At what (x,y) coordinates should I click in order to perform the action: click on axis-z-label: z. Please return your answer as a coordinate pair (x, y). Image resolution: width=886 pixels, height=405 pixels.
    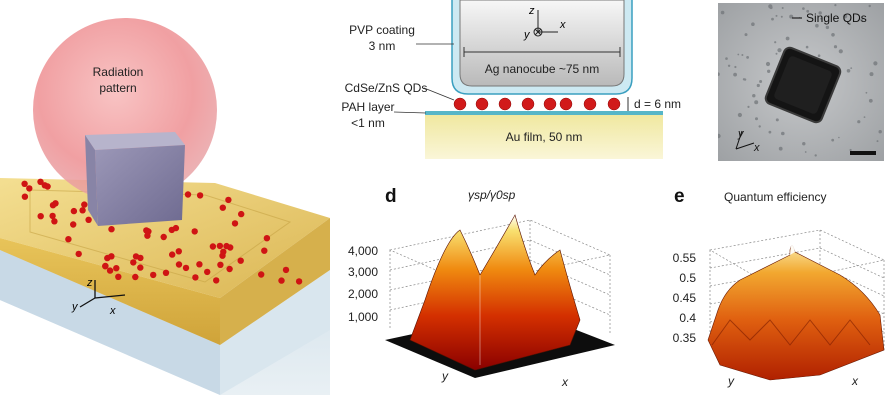
    Looking at the image, I should click on (89, 283).